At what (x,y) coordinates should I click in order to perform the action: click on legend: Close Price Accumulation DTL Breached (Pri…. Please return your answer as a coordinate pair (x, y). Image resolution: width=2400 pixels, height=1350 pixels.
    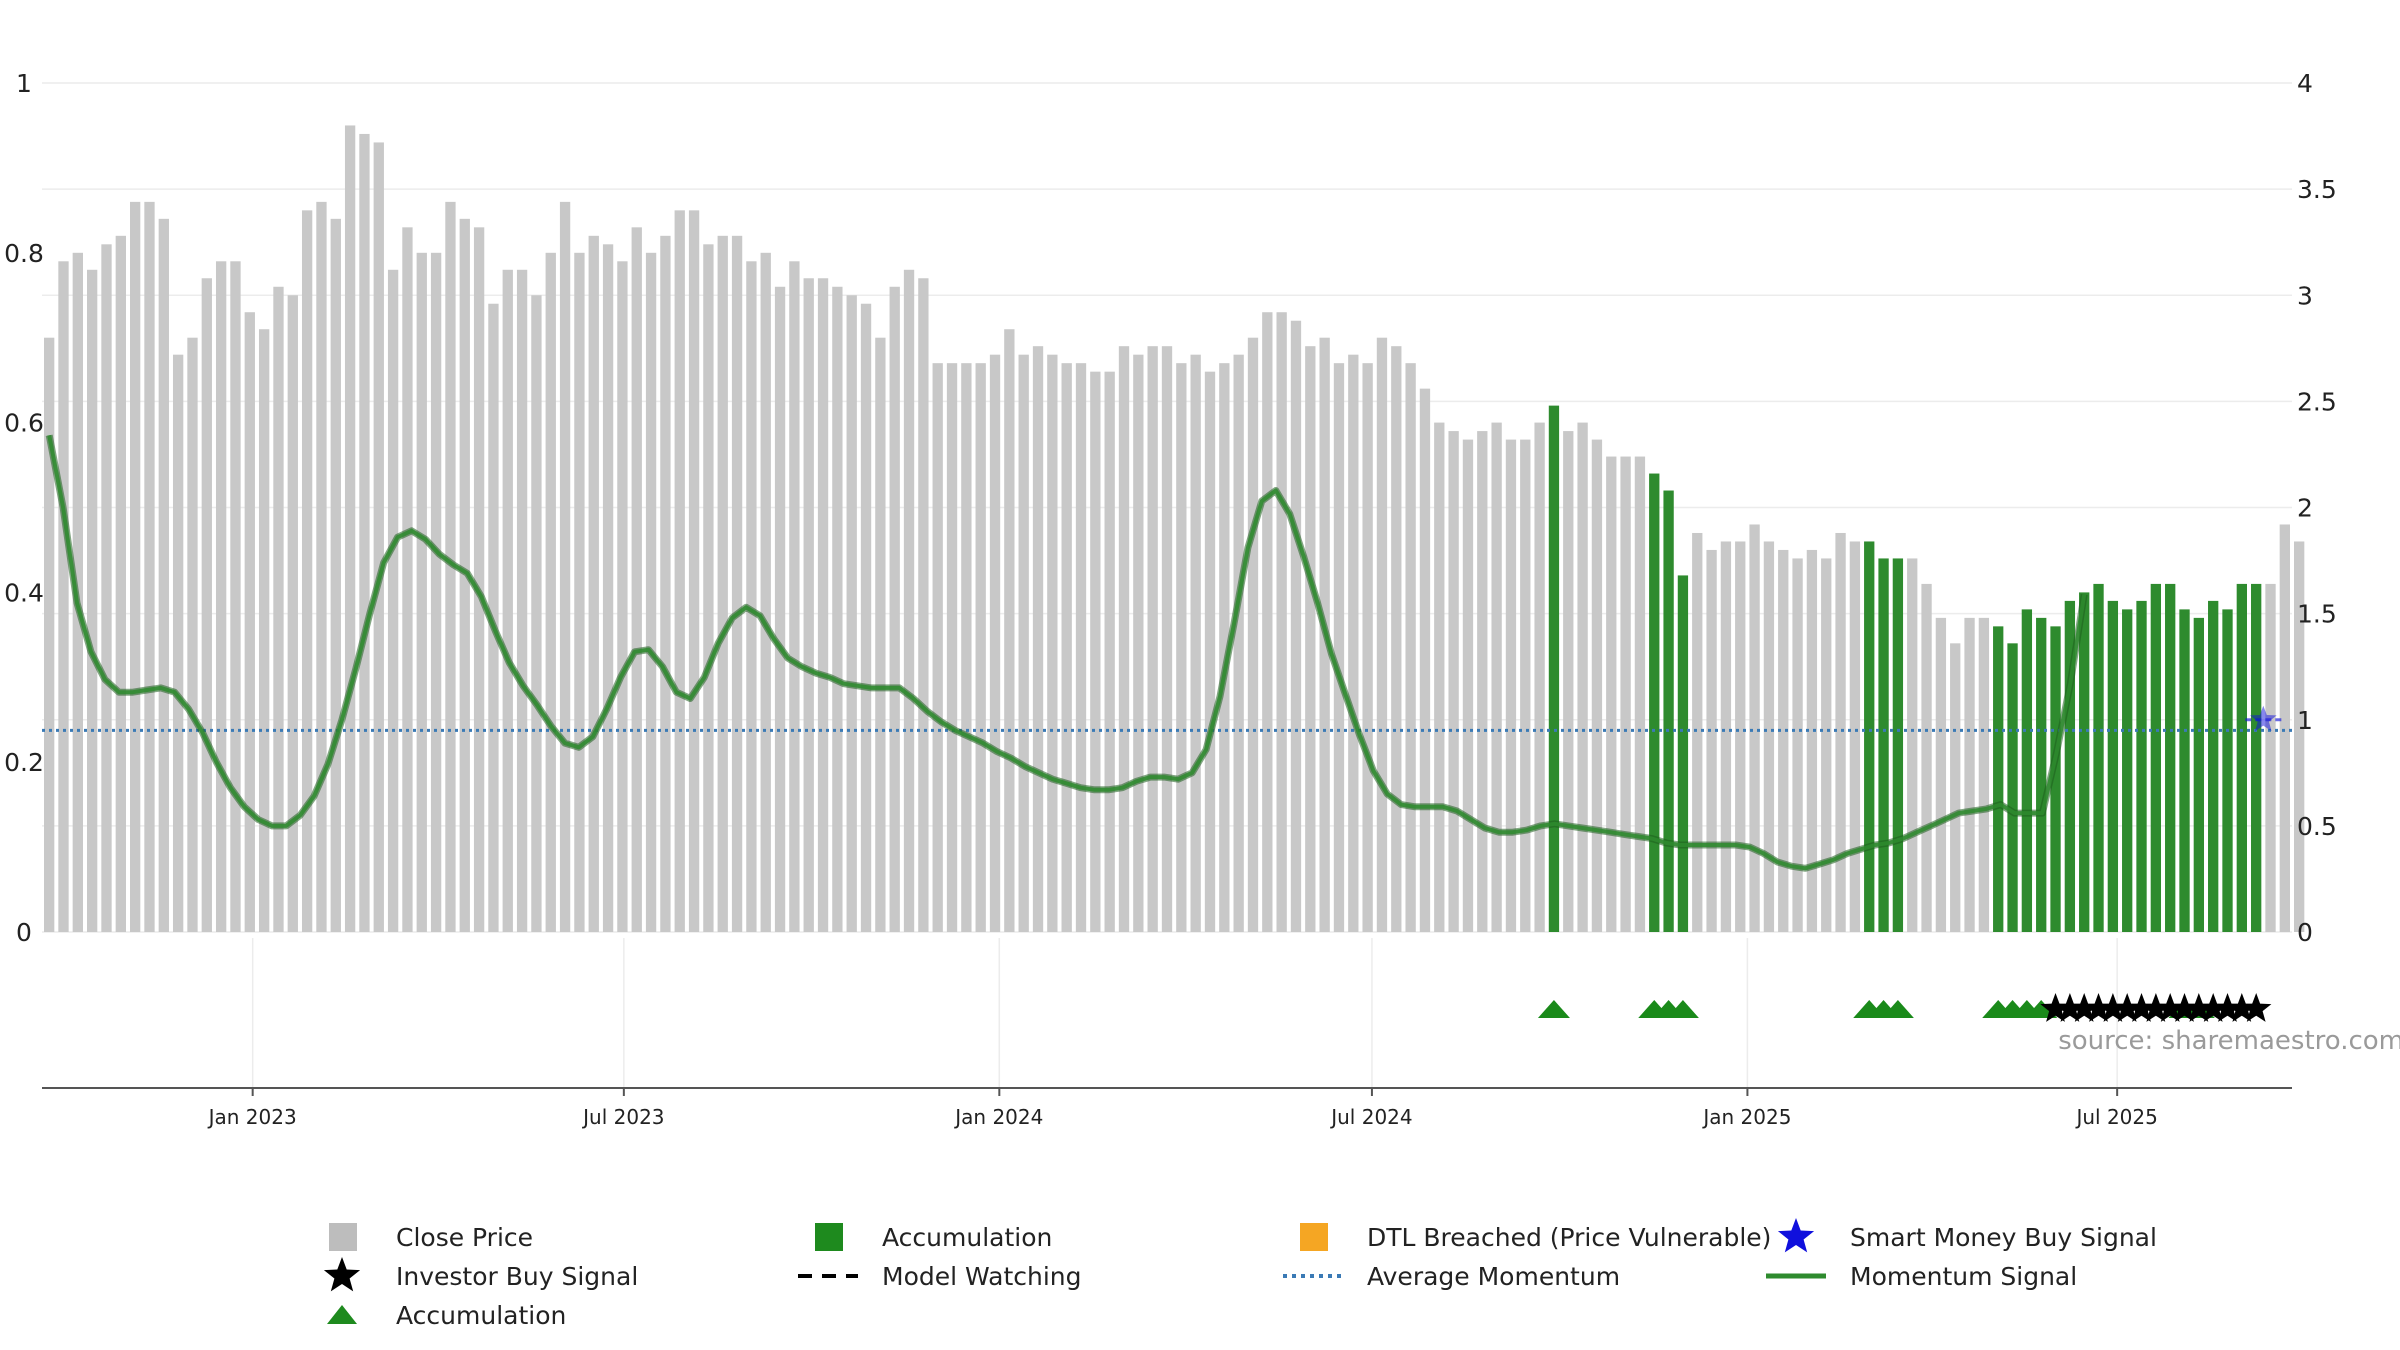
    Looking at the image, I should click on (1240, 1274).